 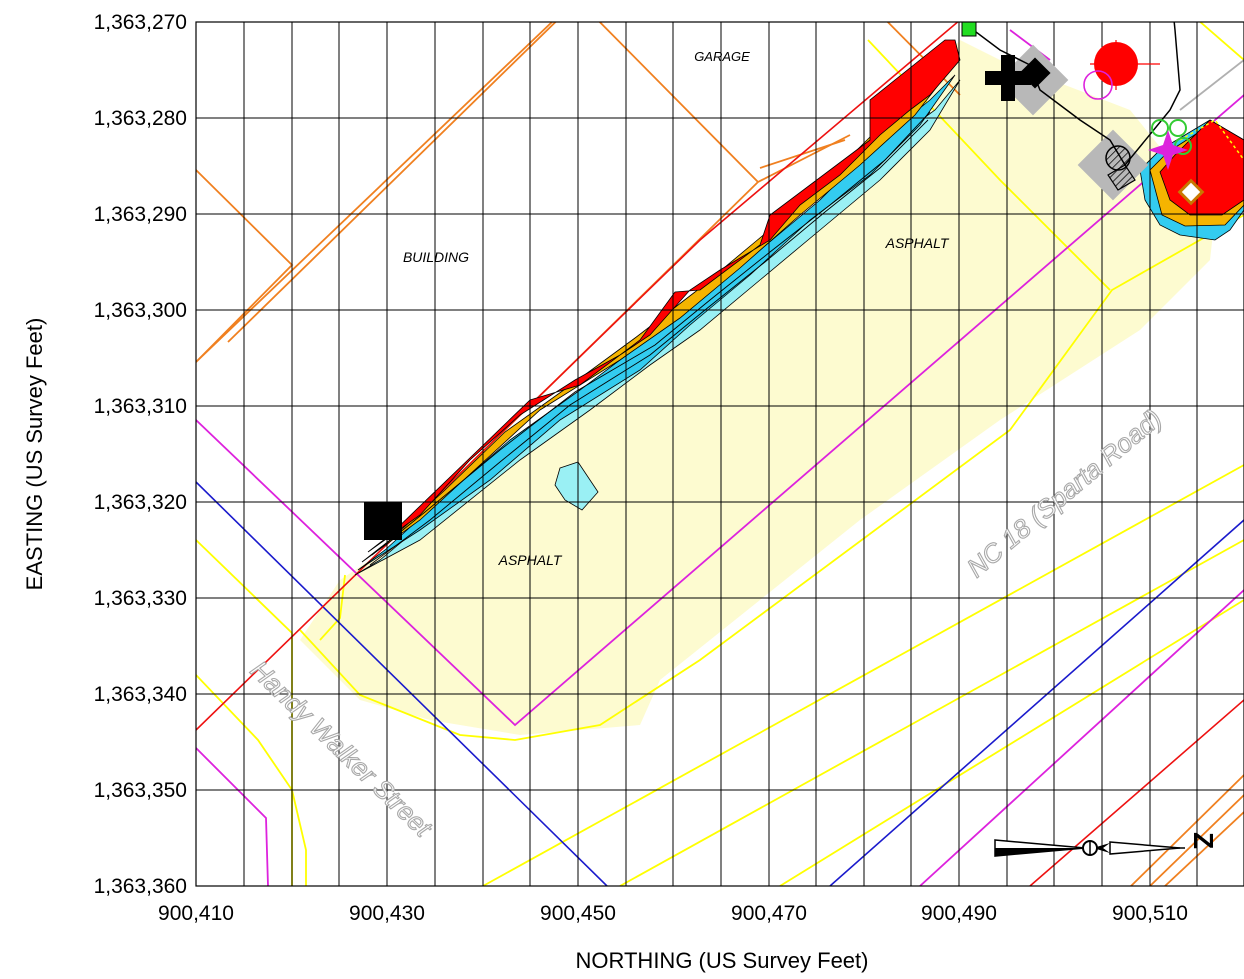 What do you see at coordinates (140, 406) in the screenshot?
I see `y-tick-label: 1,363,310` at bounding box center [140, 406].